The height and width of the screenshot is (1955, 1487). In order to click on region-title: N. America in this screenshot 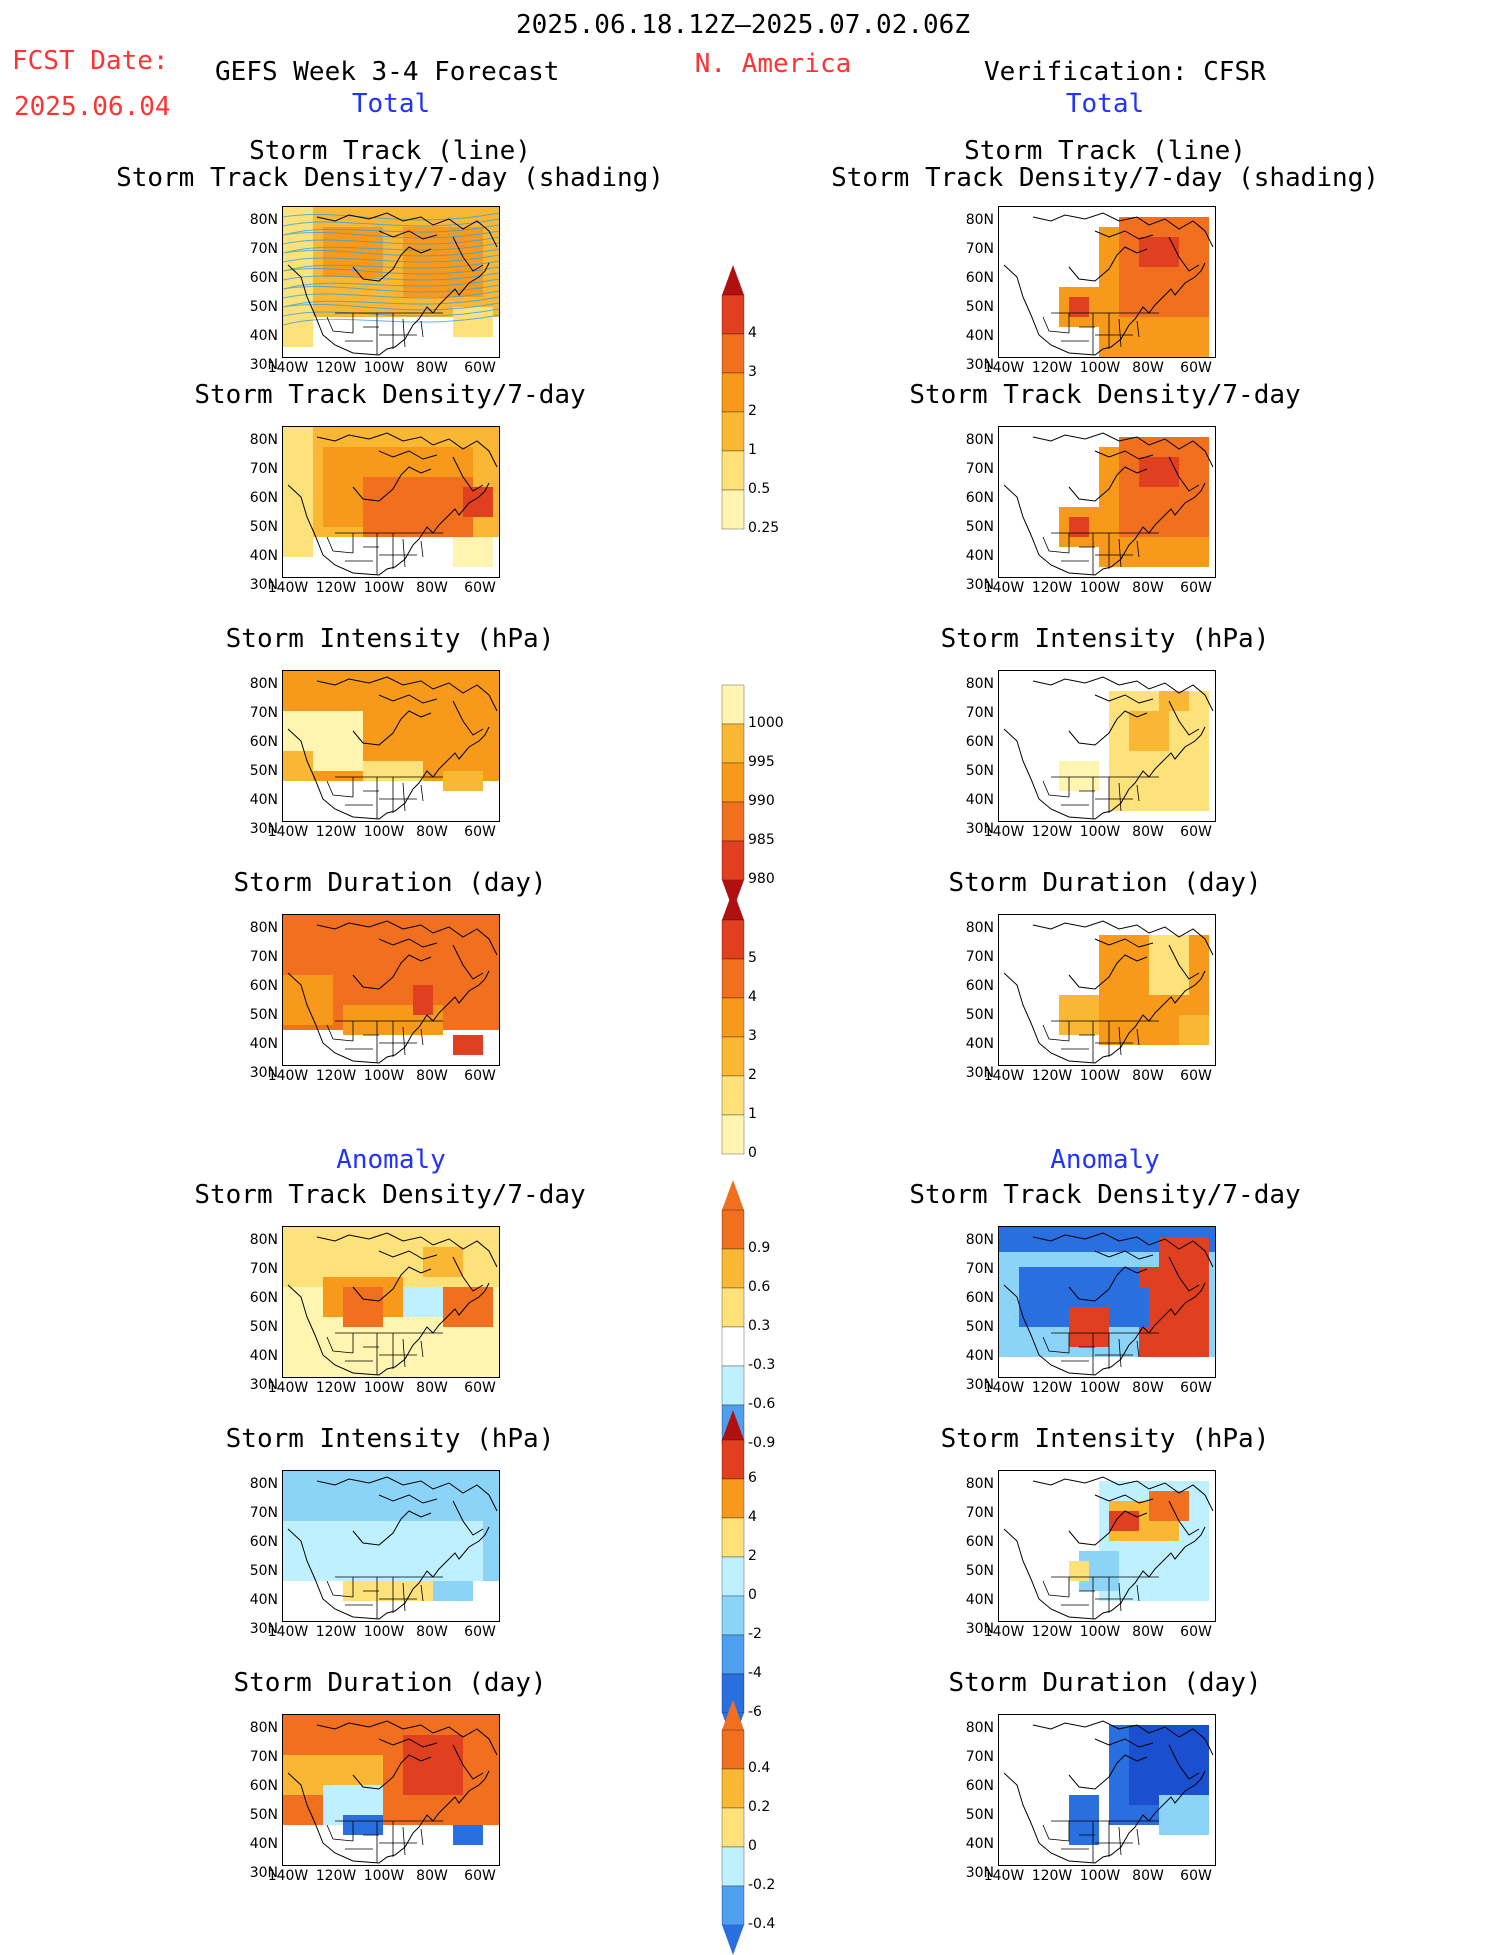, I will do `click(773, 64)`.